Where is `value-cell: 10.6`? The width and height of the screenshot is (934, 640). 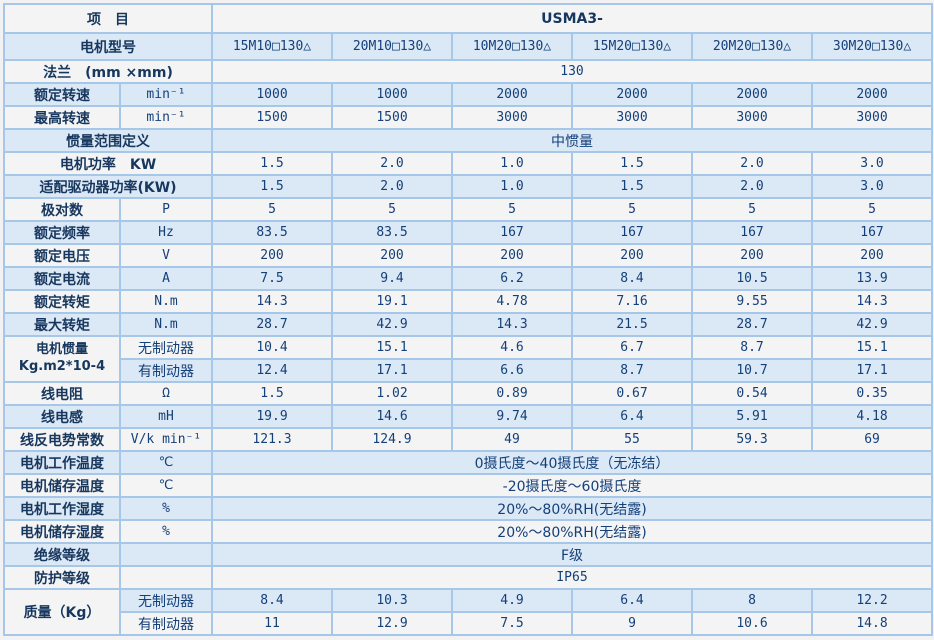
value-cell: 10.6 is located at coordinates (752, 623).